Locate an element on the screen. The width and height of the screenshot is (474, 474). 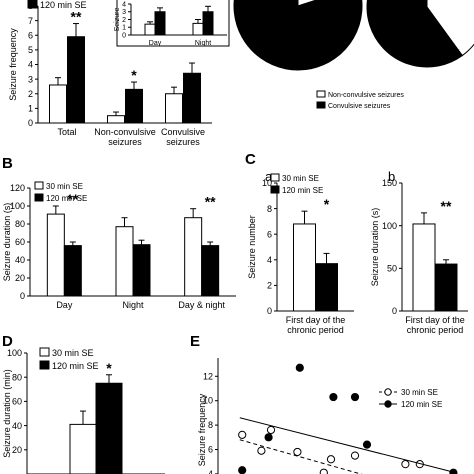
inset-y-tick-label: 0 is located at coordinates (124, 35).